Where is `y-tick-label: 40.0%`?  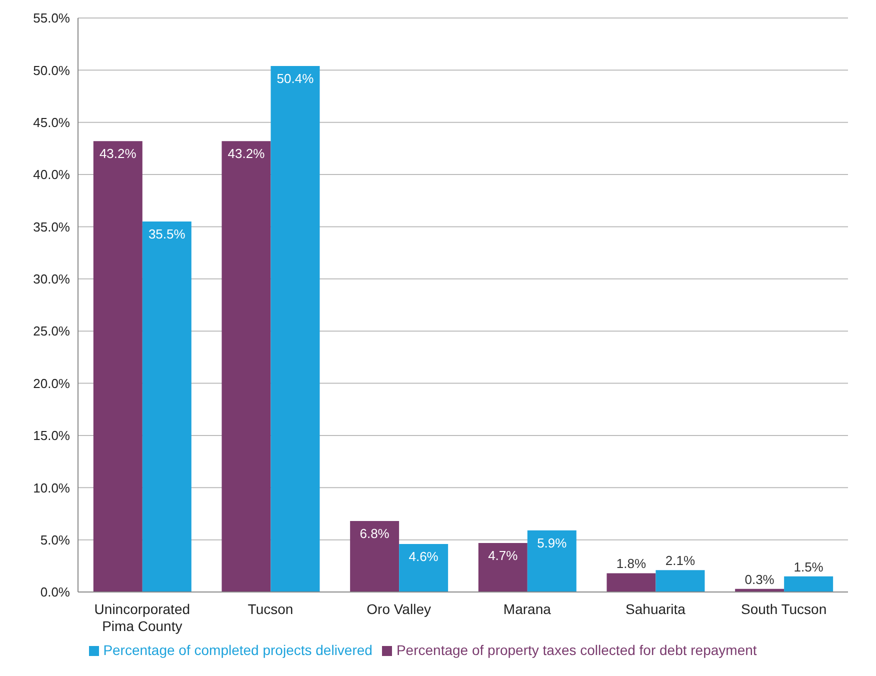
y-tick-label: 40.0% is located at coordinates (51, 174).